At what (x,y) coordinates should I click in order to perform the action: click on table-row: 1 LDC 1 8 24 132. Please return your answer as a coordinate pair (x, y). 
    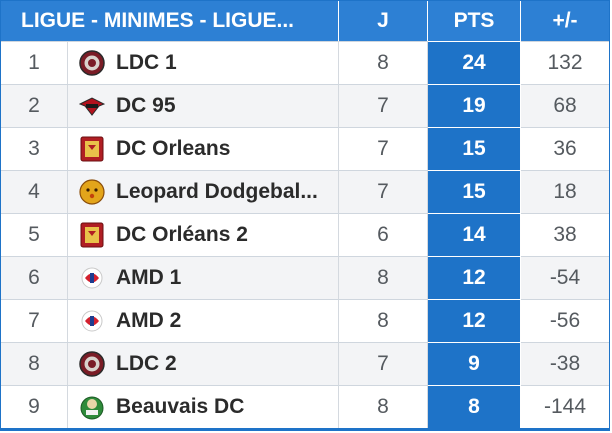
    Looking at the image, I should click on (305, 62).